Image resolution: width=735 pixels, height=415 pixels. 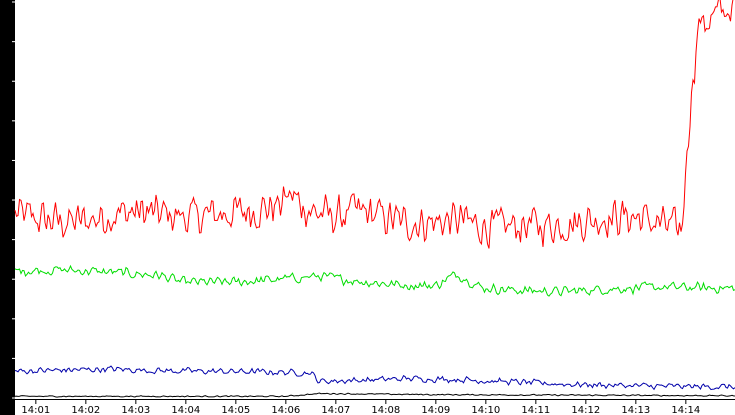 What do you see at coordinates (8, 278) in the screenshot?
I see `y-tick-label: 2133` at bounding box center [8, 278].